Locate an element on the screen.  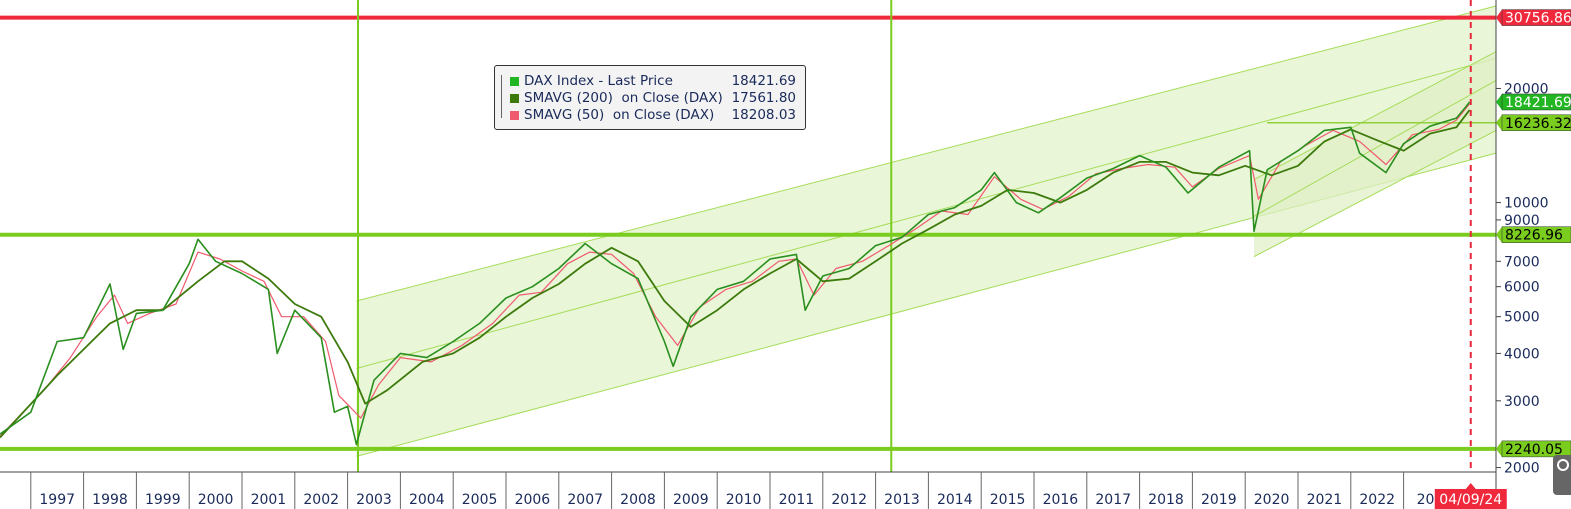
price-tag-label: 30756.86 is located at coordinates (1538, 19).